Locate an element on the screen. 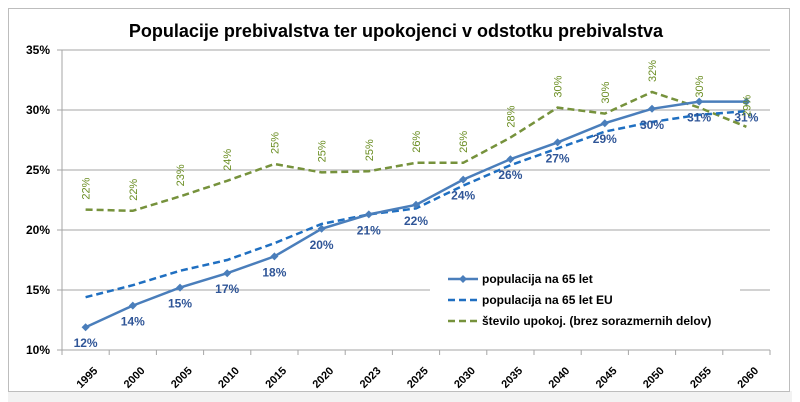 The width and height of the screenshot is (800, 402). data-label-pop65: 24% is located at coordinates (463, 196).